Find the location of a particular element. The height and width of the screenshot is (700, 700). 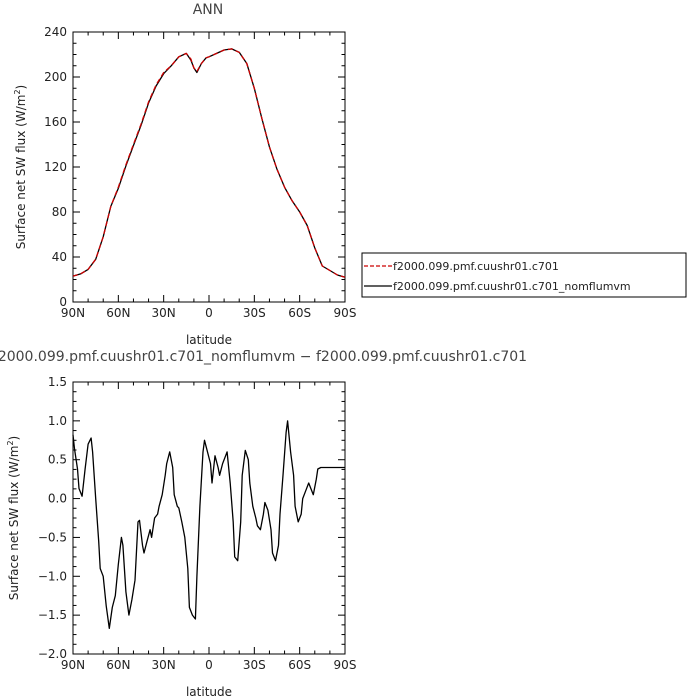

chart-top-ylabel-sup: 2 is located at coordinates (17, 91).